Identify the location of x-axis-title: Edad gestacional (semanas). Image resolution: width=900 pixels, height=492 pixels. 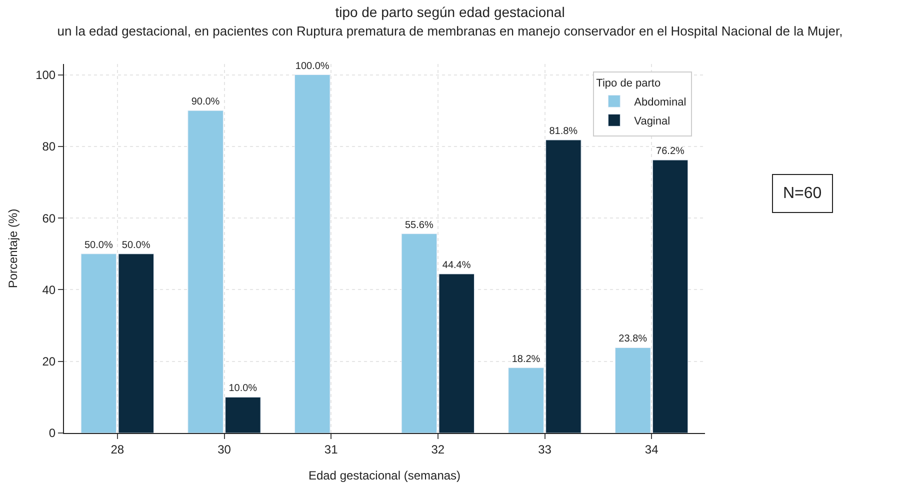
(384, 475).